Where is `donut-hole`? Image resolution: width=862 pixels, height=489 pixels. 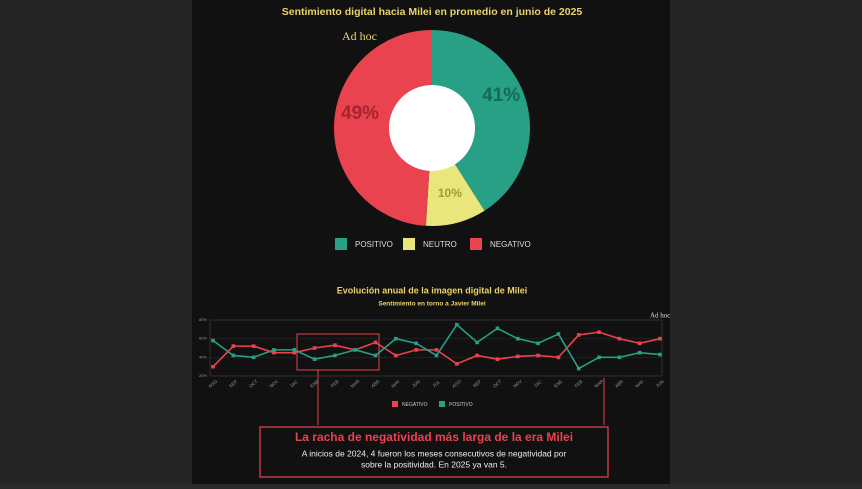
donut-hole is located at coordinates (432, 128).